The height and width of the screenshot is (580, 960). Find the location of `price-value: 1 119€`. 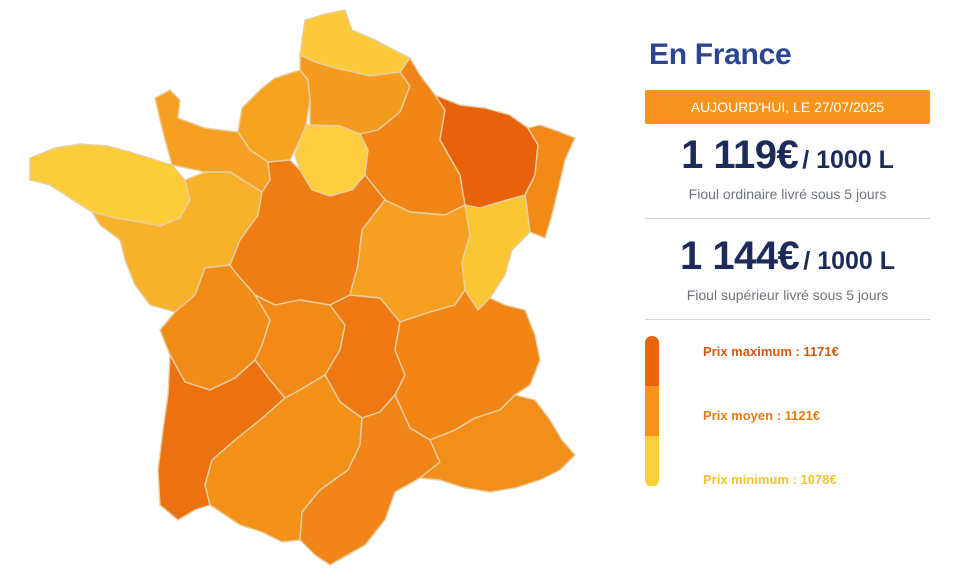

price-value: 1 119€ is located at coordinates (740, 155).